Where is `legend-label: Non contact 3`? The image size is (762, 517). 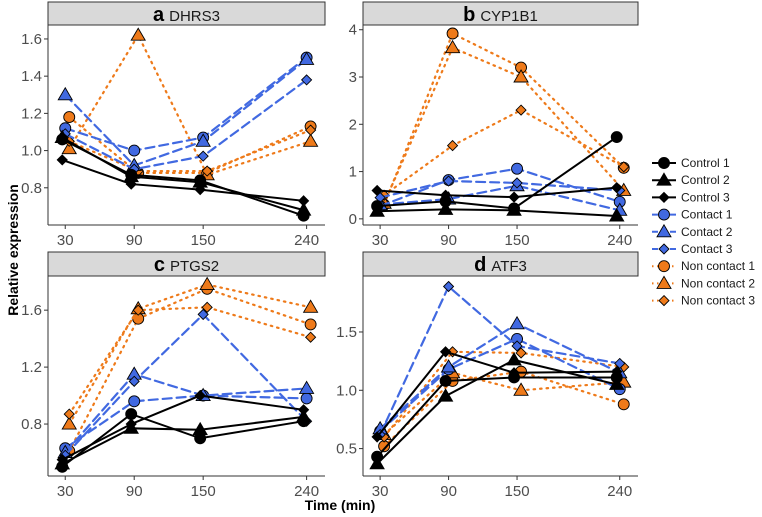 legend-label: Non contact 3 is located at coordinates (718, 301).